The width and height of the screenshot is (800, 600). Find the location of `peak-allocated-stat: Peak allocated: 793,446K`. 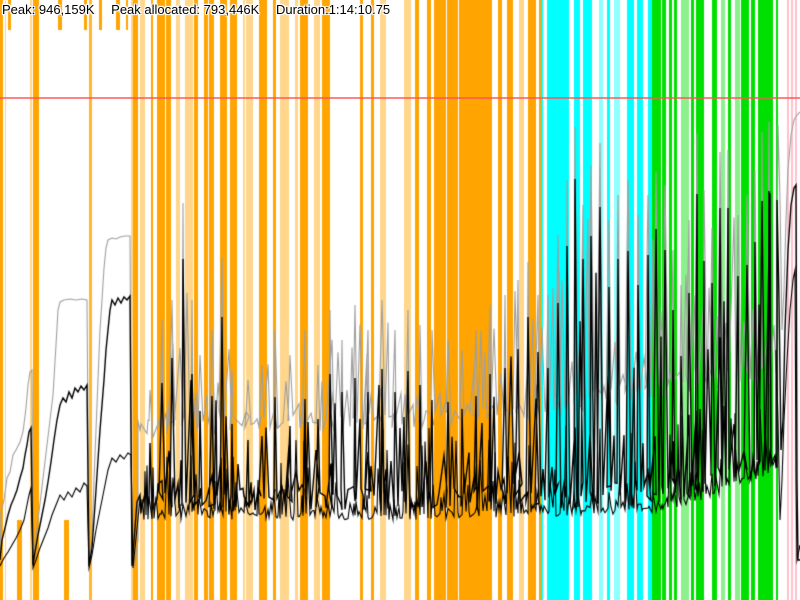

peak-allocated-stat: Peak allocated: 793,446K is located at coordinates (185, 9).